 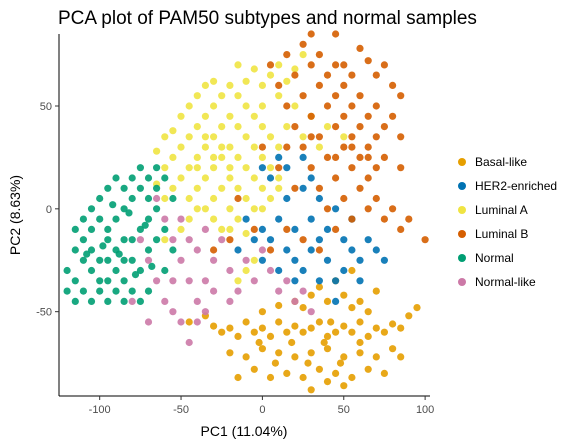 I want to click on legend-item: Normal, so click(x=486, y=258).